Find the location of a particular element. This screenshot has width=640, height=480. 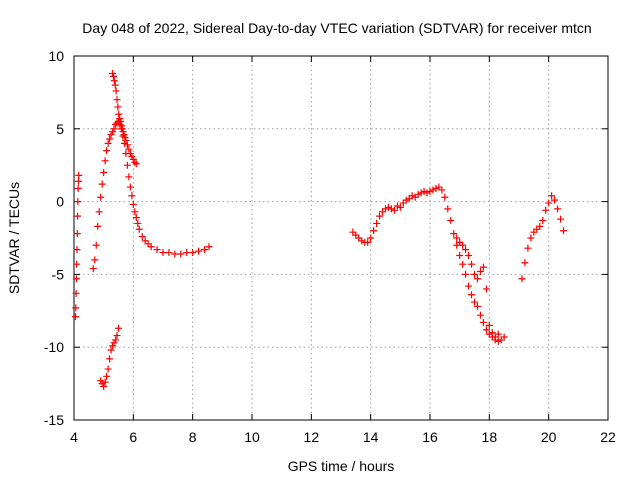

x-tick-label: 8 is located at coordinates (193, 437).